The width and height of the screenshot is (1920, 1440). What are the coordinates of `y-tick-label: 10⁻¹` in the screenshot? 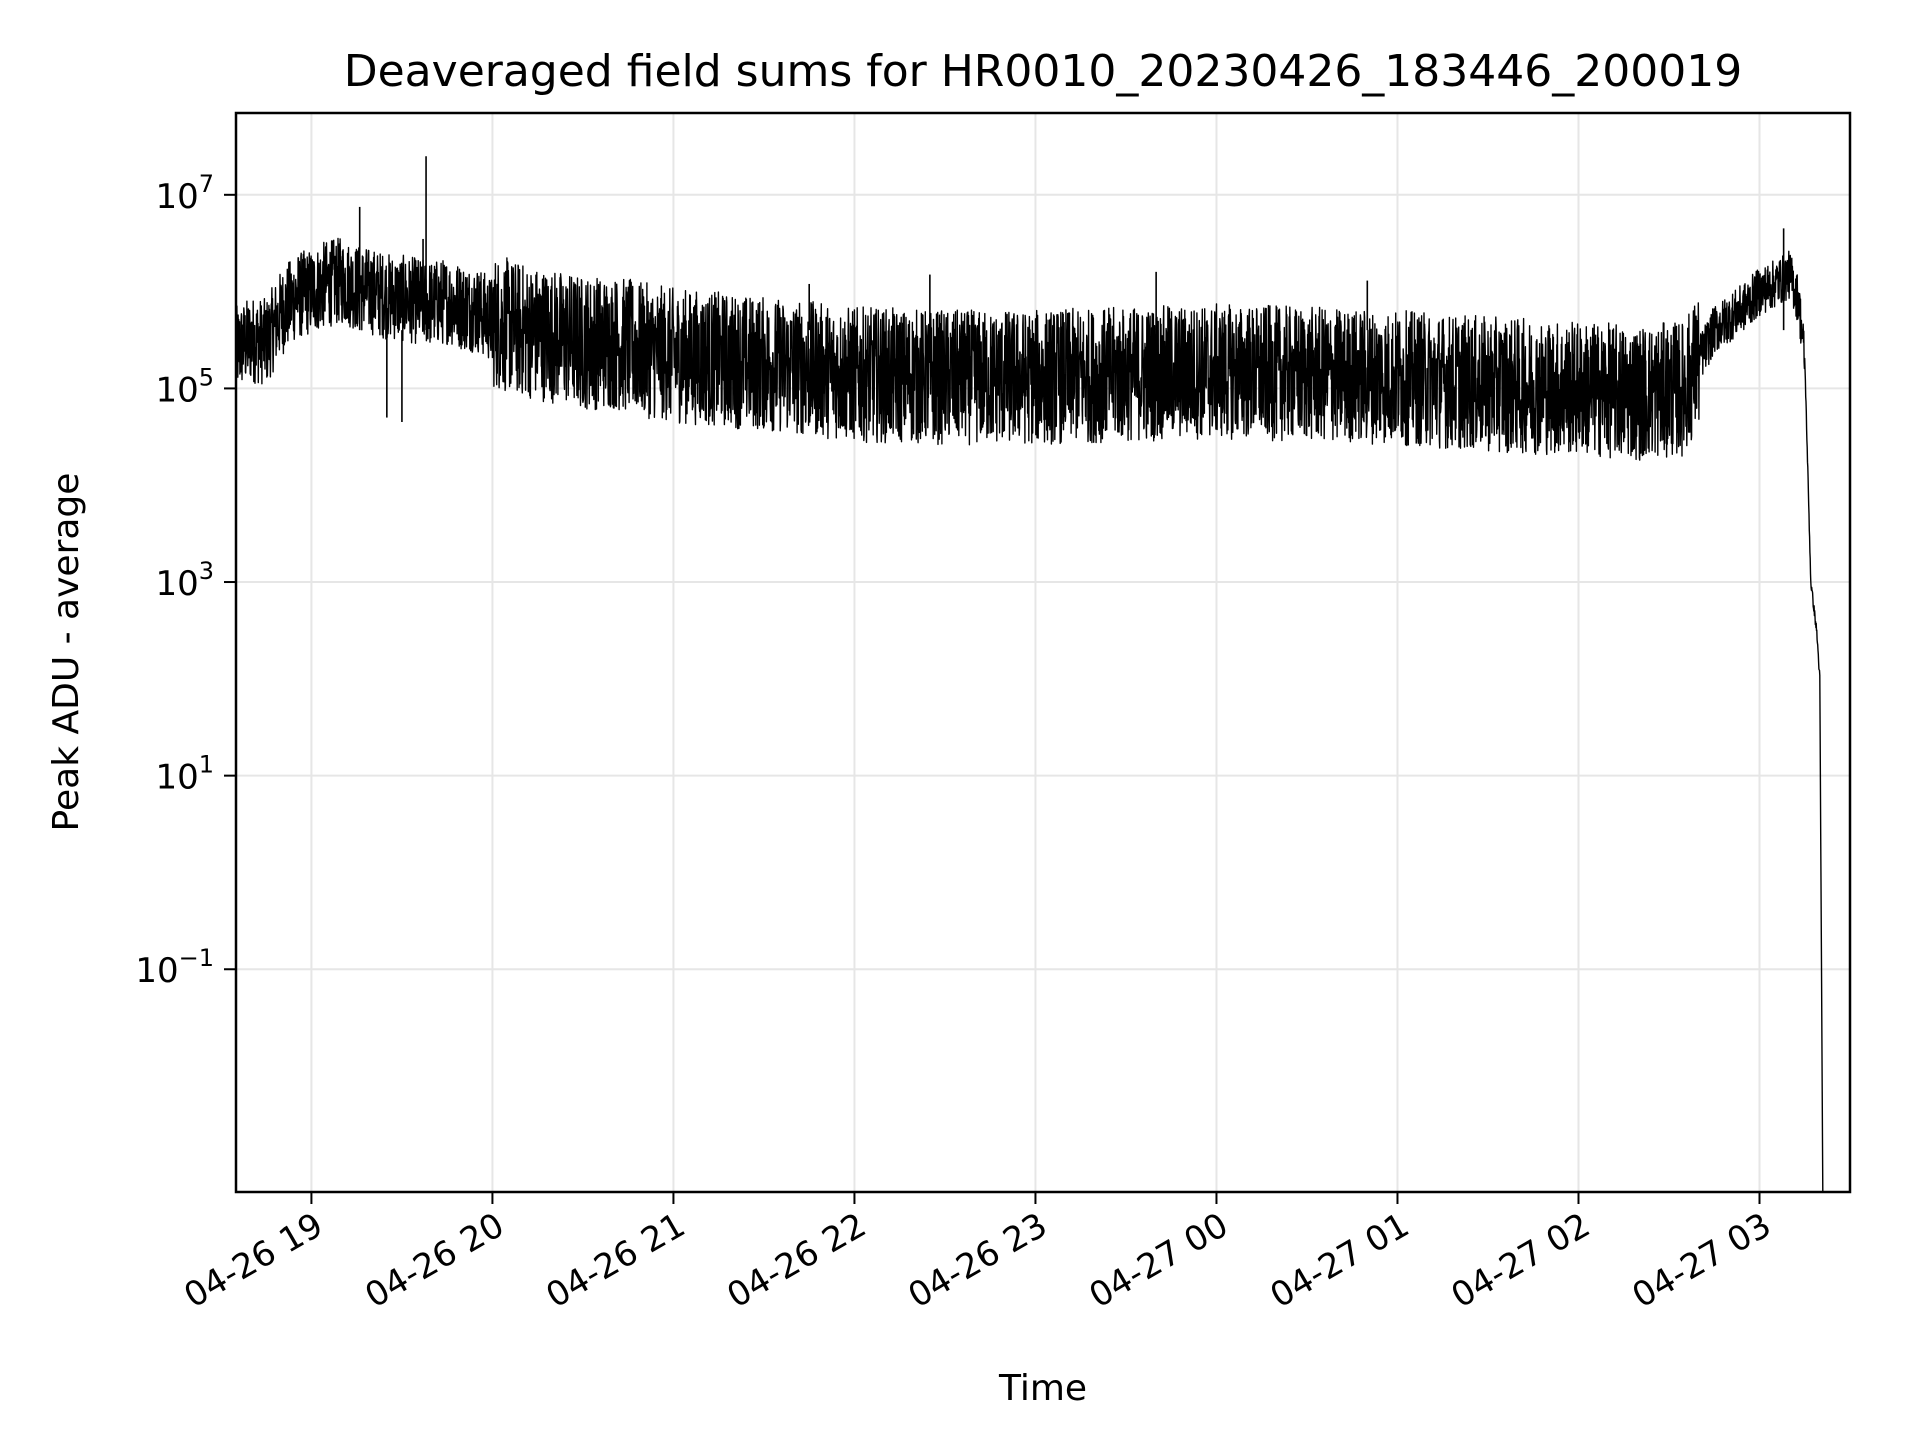 It's located at (174, 967).